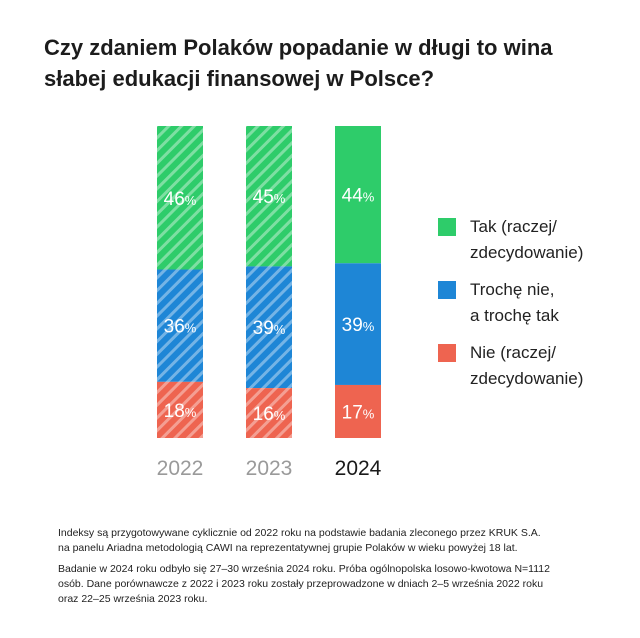 Image resolution: width=640 pixels, height=638 pixels. I want to click on data-label-2023-tak: 45%, so click(269, 197).